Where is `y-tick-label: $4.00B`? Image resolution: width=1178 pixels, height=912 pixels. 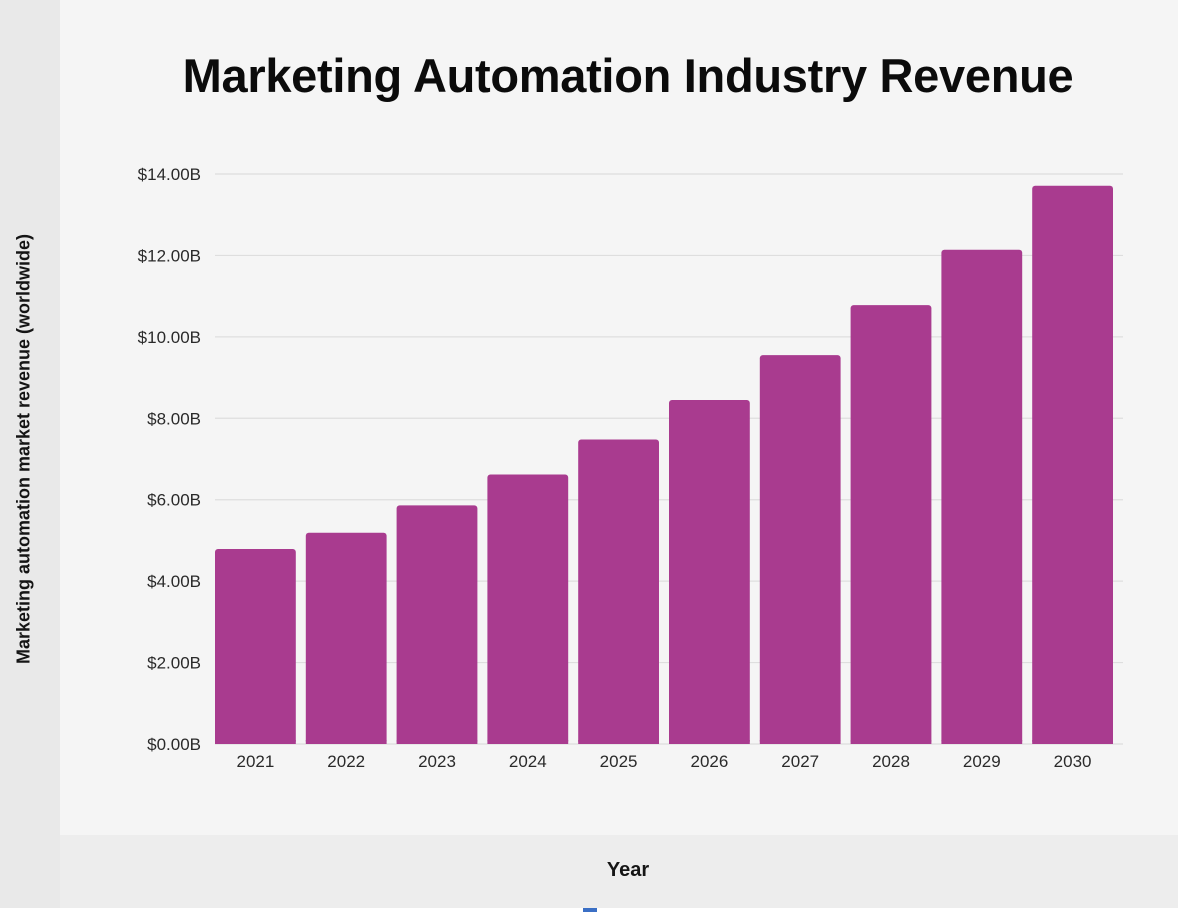
y-tick-label: $4.00B is located at coordinates (174, 581).